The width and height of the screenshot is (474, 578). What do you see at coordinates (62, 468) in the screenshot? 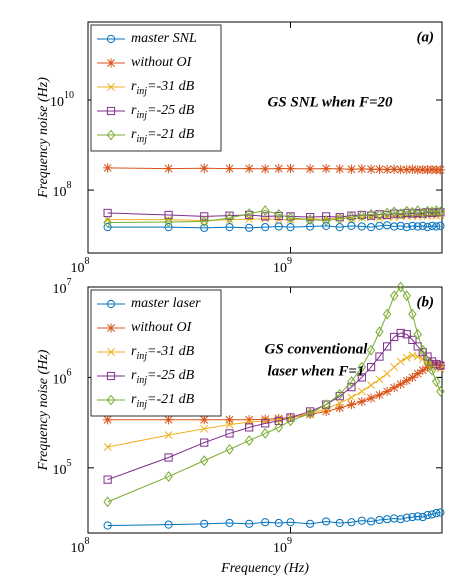
I see `y-tick-label: 10⁵` at bounding box center [62, 468].